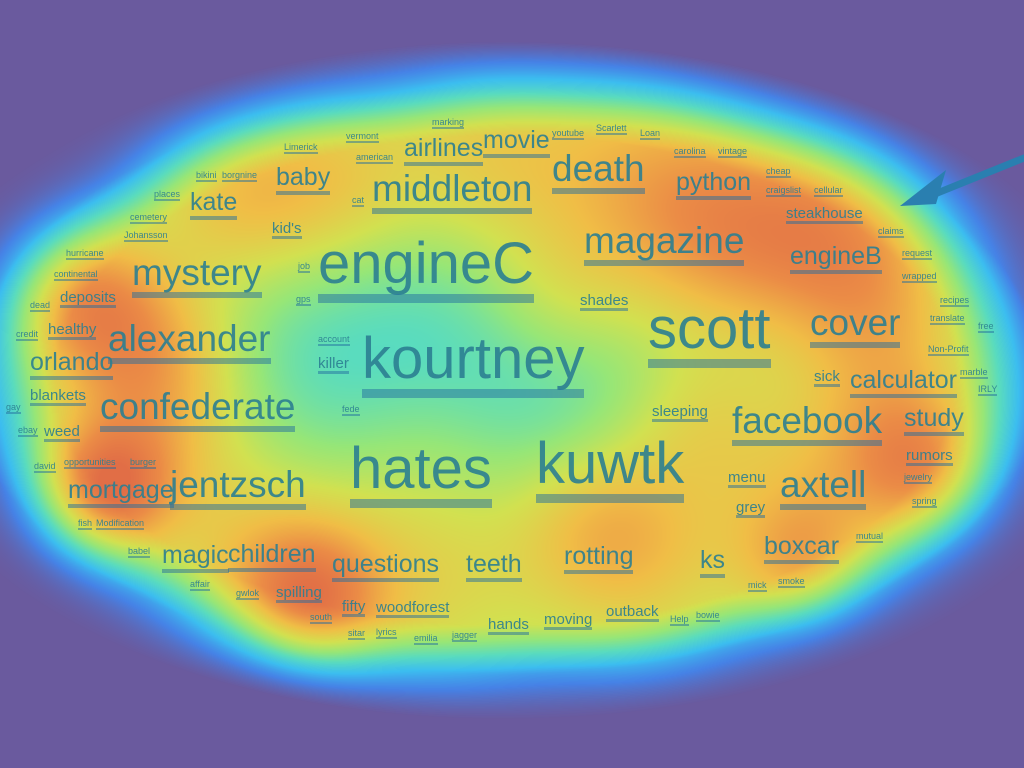 Image resolution: width=1024 pixels, height=768 pixels. What do you see at coordinates (358, 201) in the screenshot?
I see `cloud-word: cat` at bounding box center [358, 201].